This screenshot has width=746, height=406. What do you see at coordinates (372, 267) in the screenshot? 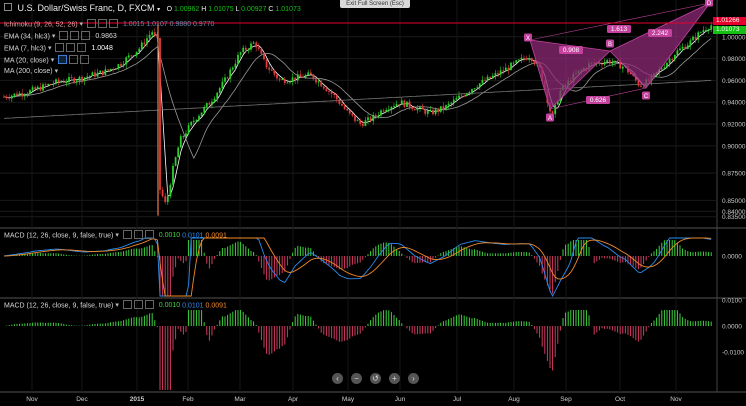
I see `macd-panel-1: 0.0000` at bounding box center [372, 267].